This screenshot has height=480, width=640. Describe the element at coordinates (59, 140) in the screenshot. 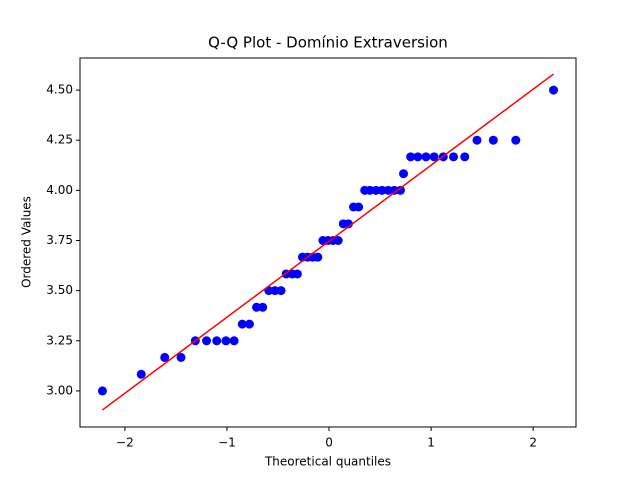

I see `y-tick-label: 4.25` at that location.